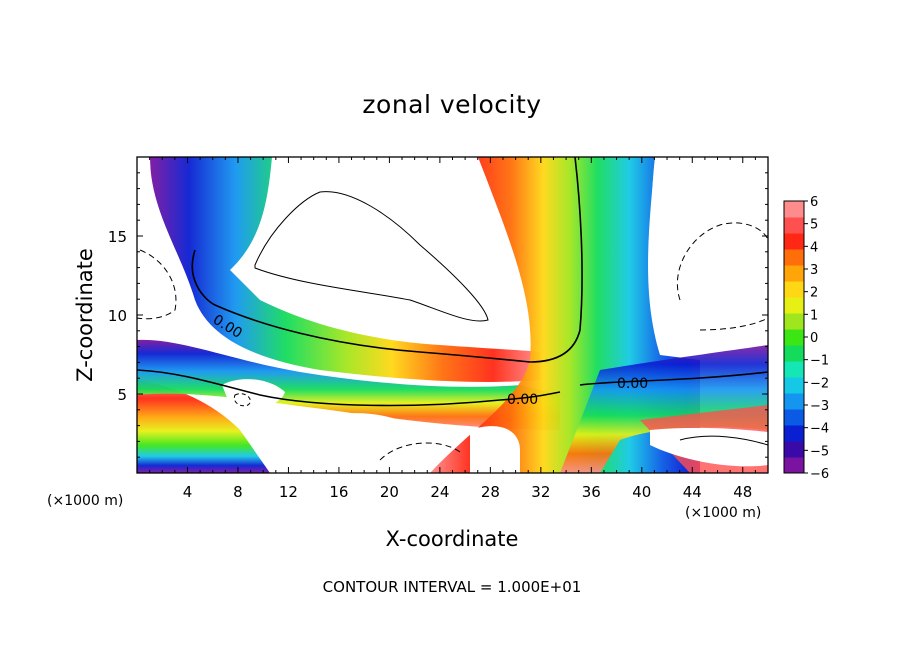 This screenshot has width=904, height=654. I want to click on x-tick-label: 24, so click(439, 492).